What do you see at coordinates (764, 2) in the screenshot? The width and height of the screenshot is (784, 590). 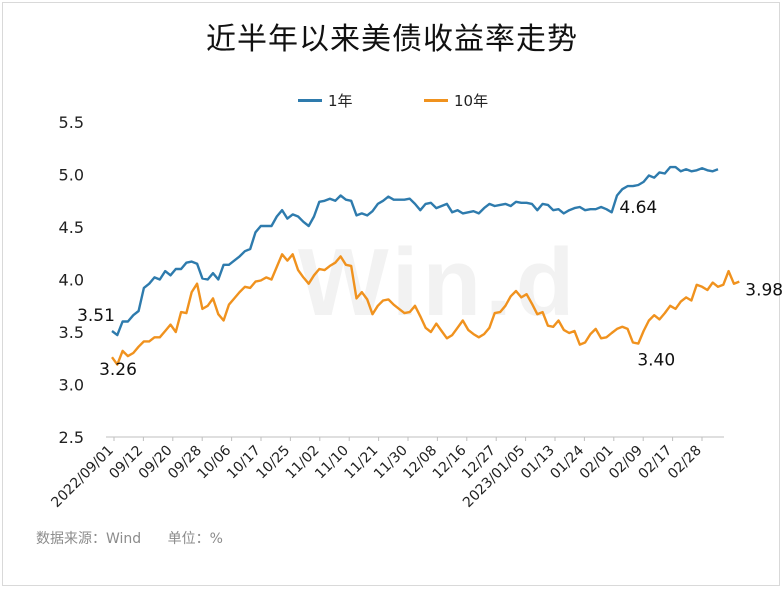 I see `data-label: 5.05` at bounding box center [764, 2].